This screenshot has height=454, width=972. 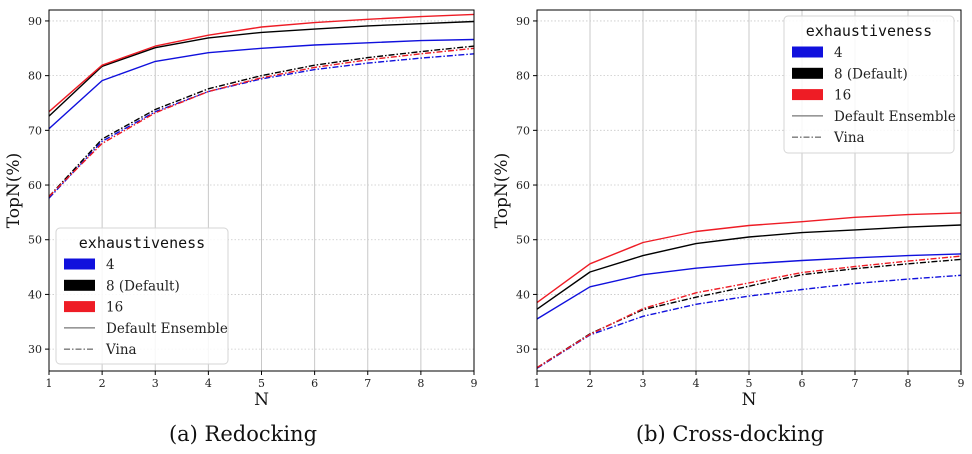 What do you see at coordinates (730, 434) in the screenshot?
I see `panel-caption: (b) Cross-docking` at bounding box center [730, 434].